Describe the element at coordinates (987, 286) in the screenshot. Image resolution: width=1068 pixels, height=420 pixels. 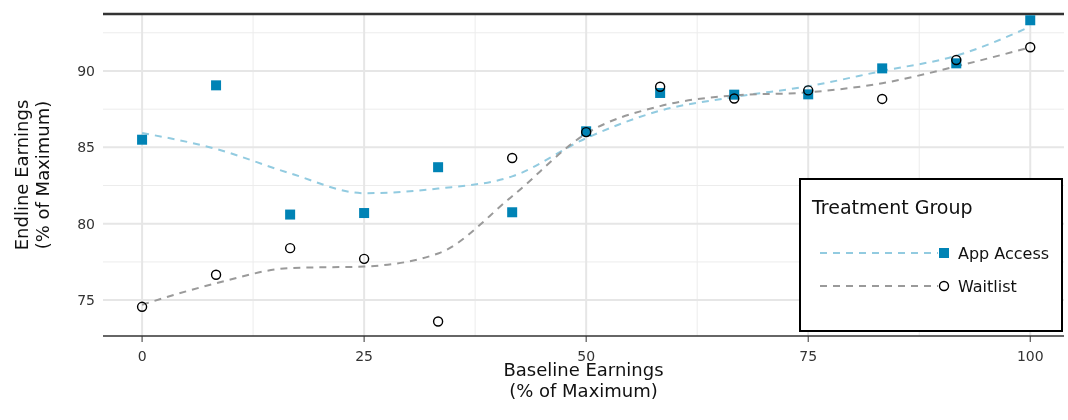
I see `legend-label: Waitlist` at that location.